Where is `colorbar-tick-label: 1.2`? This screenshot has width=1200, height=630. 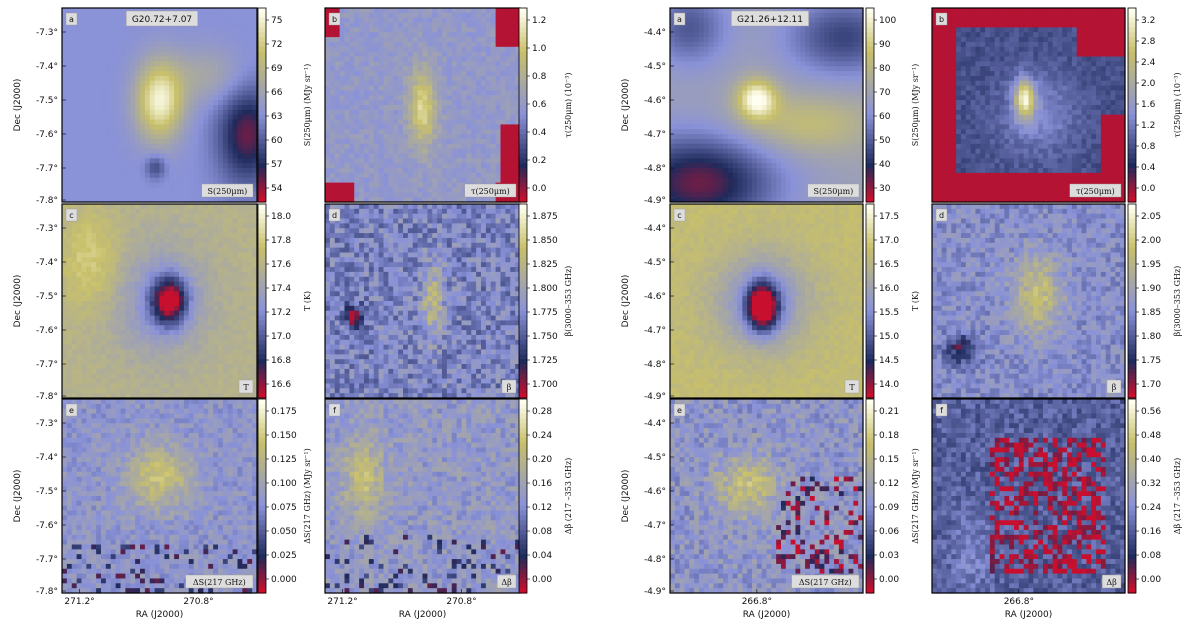 colorbar-tick-label: 1.2 is located at coordinates (539, 21).